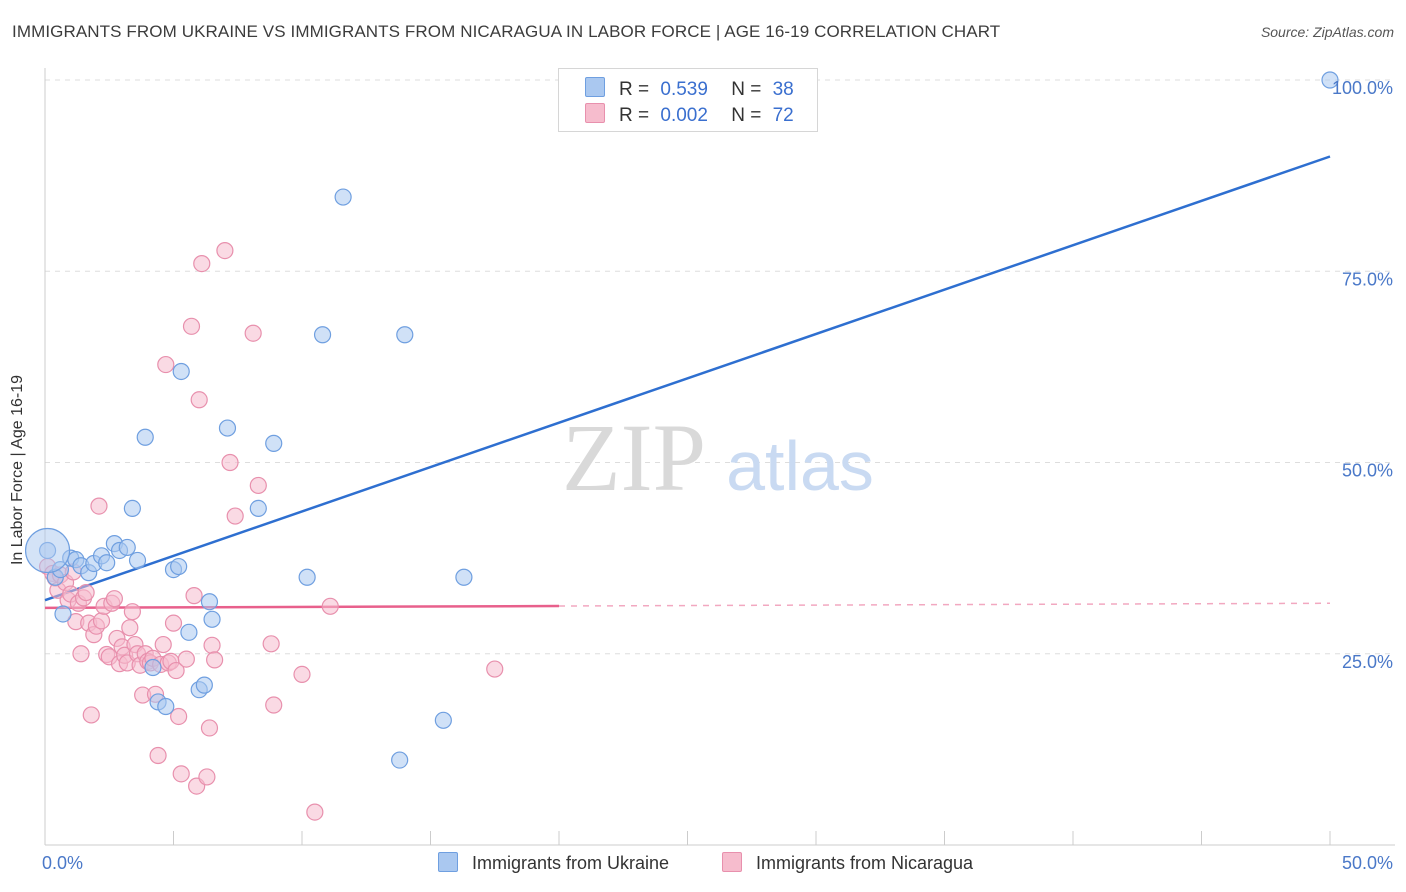 Image resolution: width=1406 pixels, height=892 pixels. What do you see at coordinates (944, 604) in the screenshot?
I see `nicaragua-trend-line-extension` at bounding box center [944, 604].